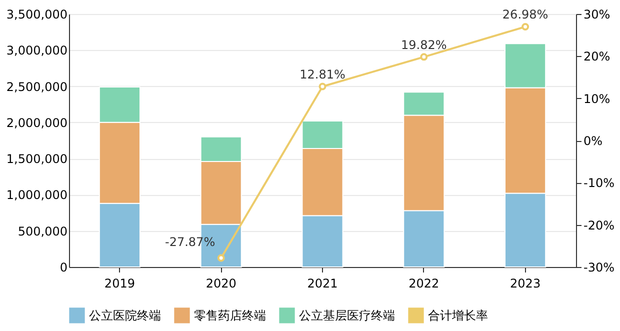 Image resolution: width=620 pixels, height=331 pixels. I want to click on legend-label: 公立医院终端, so click(125, 315).